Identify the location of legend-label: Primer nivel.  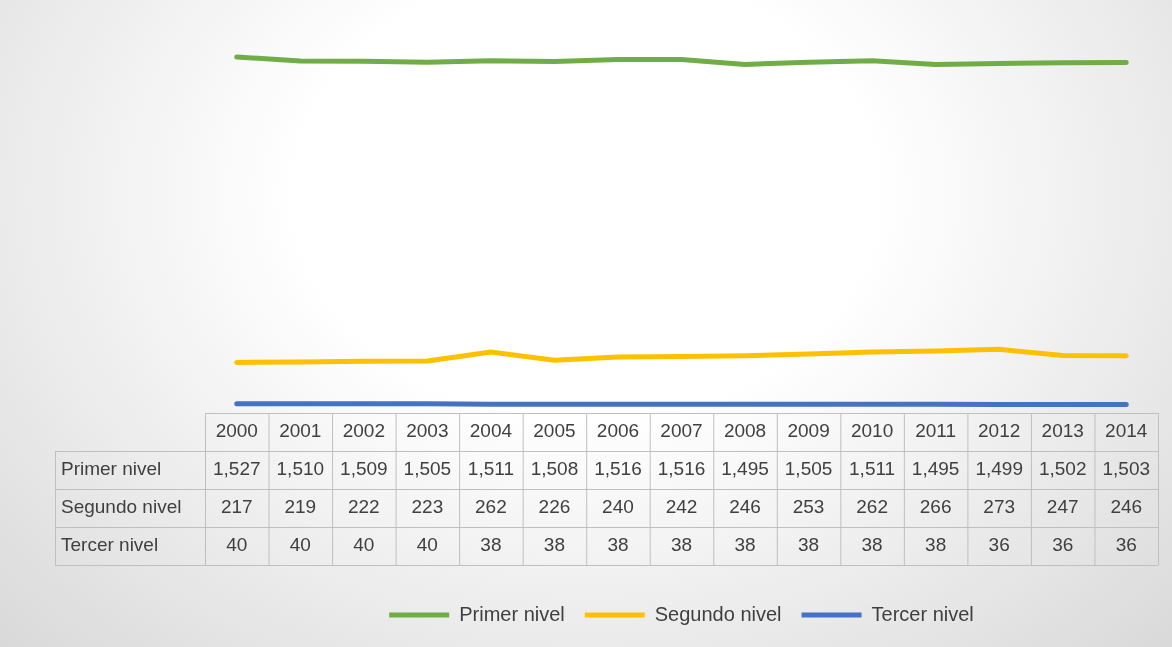
(512, 613).